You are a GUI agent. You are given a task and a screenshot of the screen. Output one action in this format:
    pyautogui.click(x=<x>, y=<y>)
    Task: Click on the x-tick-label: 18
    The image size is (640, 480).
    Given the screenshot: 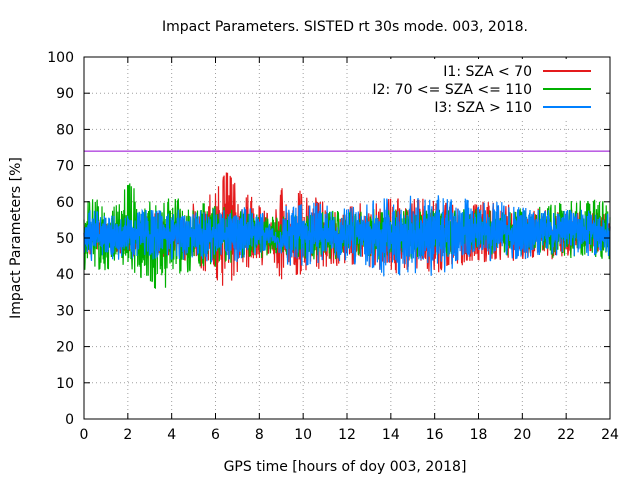 What is the action you would take?
    pyautogui.click(x=479, y=435)
    